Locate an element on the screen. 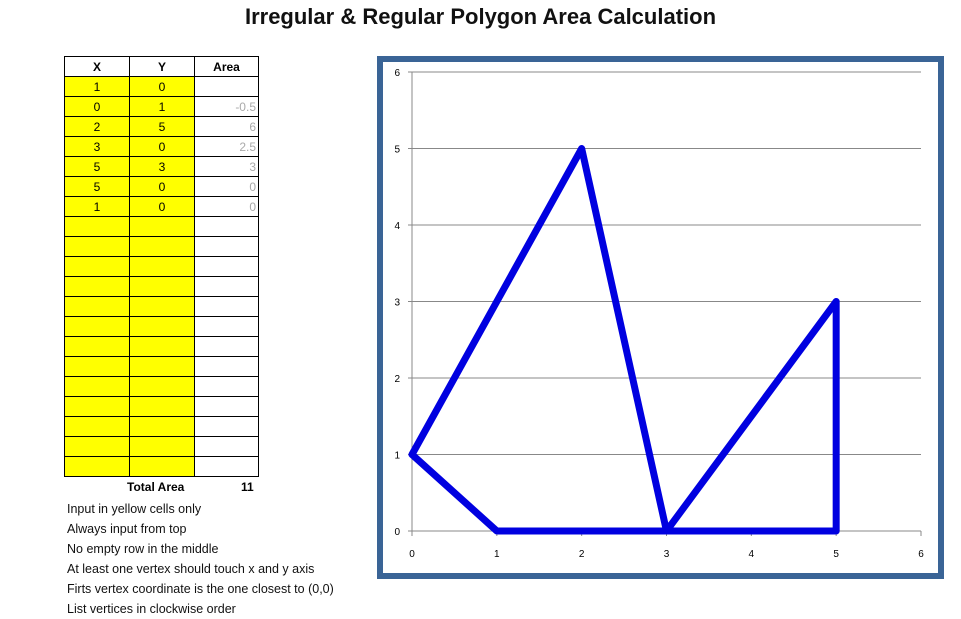 Image resolution: width=961 pixels, height=619 pixels. y-cell: 5 is located at coordinates (162, 126).